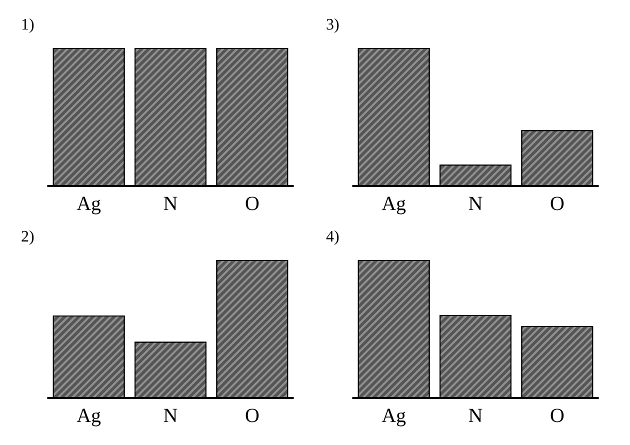 The image size is (630, 445). Describe the element at coordinates (333, 237) in the screenshot. I see `chart-title: 4)` at that location.